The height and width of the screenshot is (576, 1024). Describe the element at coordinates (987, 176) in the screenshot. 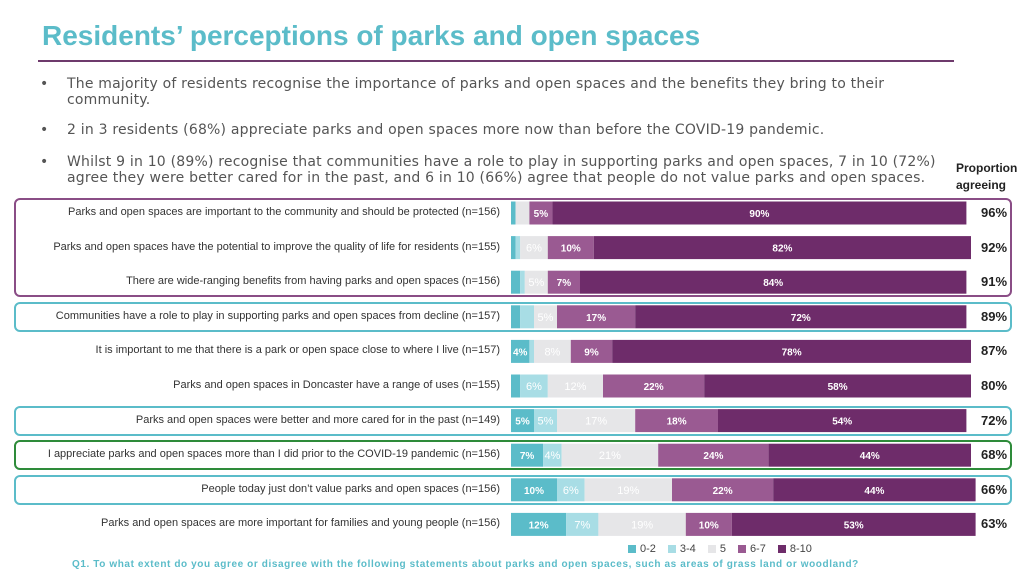

I see `proportion-agreeing-header: Proportion agreeing` at that location.